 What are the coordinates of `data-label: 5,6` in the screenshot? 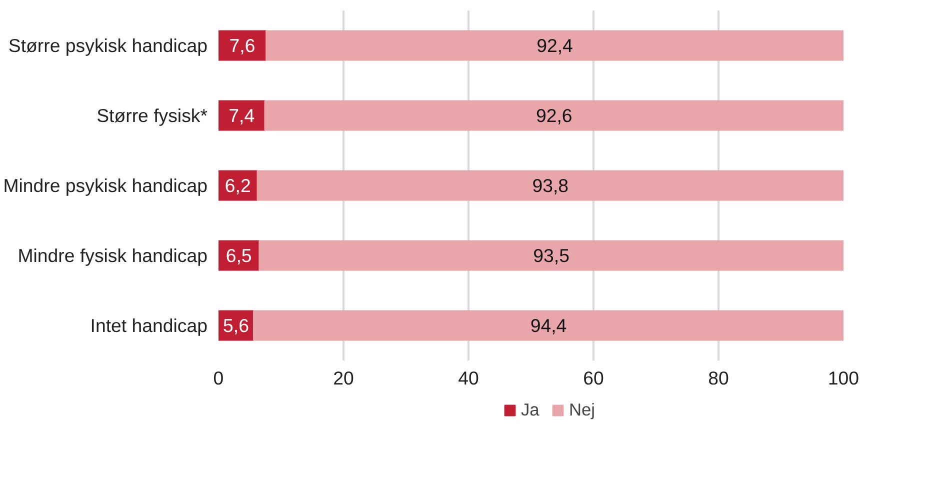 It's located at (236, 325).